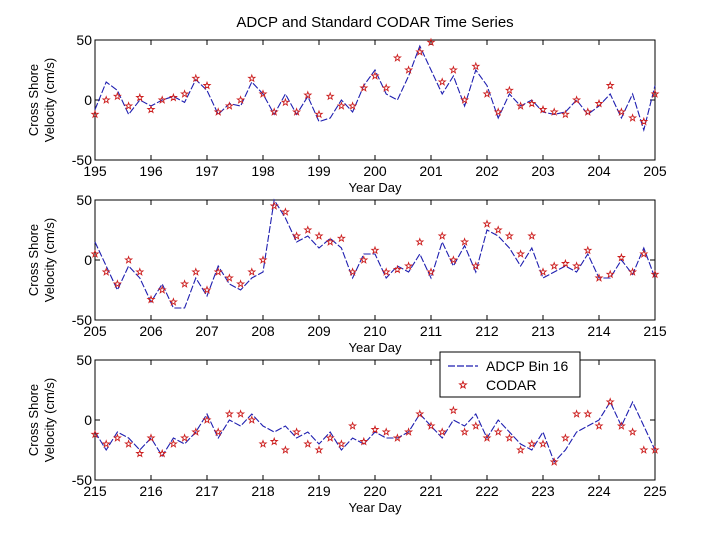  I want to click on x-tick-label: 217, so click(207, 491).